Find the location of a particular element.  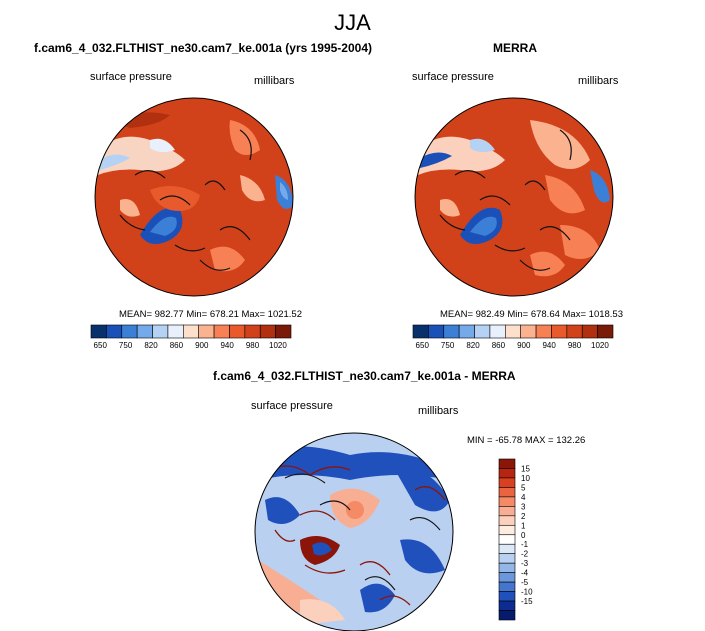

diff-colorbar-tick-label: -3 is located at coordinates (525, 563).